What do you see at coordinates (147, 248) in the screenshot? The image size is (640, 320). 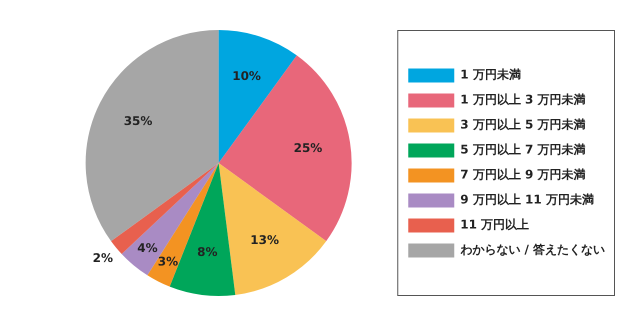 I see `data-label: 4%` at bounding box center [147, 248].